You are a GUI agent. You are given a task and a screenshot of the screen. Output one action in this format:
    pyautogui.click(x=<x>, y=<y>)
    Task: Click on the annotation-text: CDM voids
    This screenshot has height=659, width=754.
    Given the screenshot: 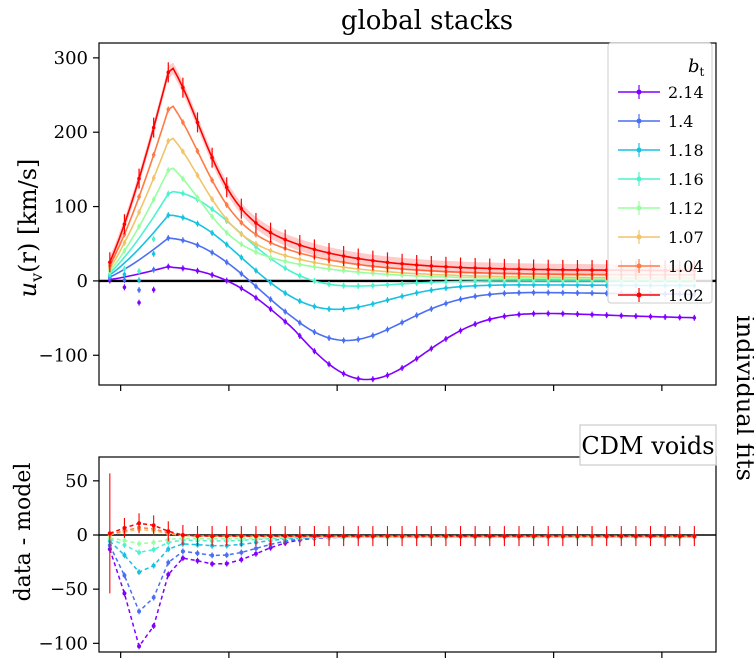 What is the action you would take?
    pyautogui.click(x=647, y=446)
    